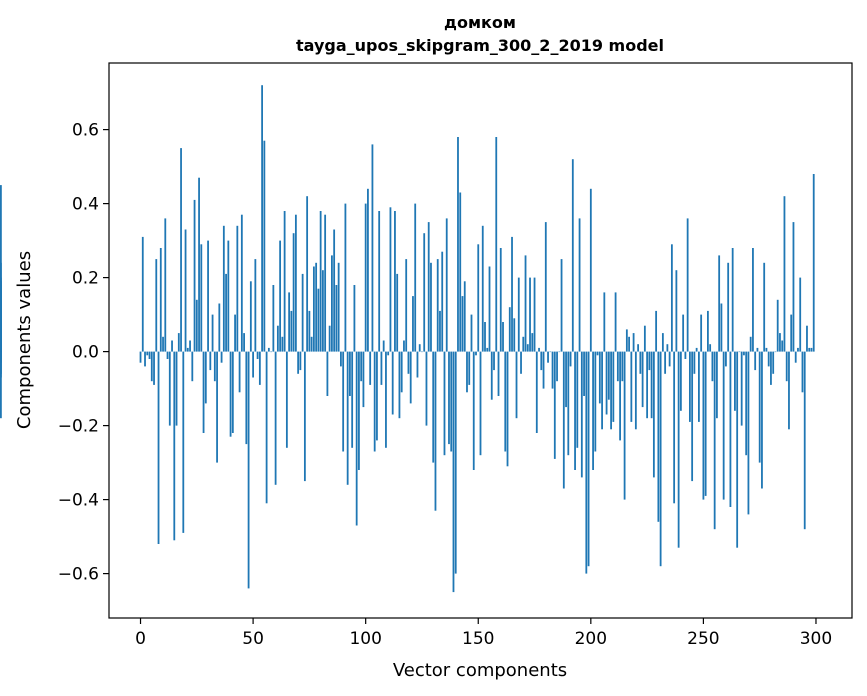 The height and width of the screenshot is (696, 867). Describe the element at coordinates (253, 639) in the screenshot. I see `x-tick-label: 50` at that location.